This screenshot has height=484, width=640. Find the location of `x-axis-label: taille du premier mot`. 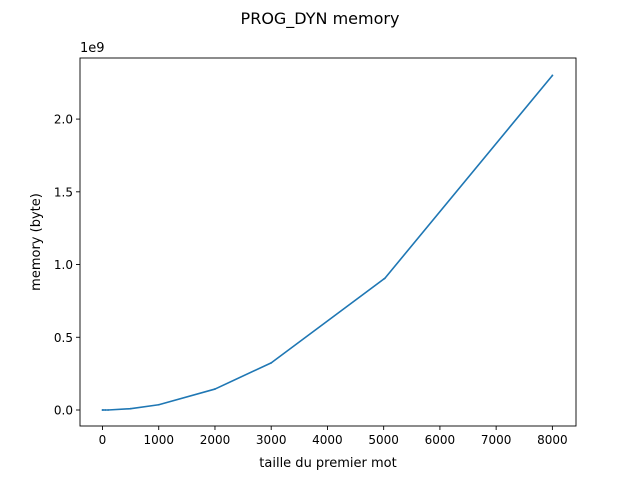

x-axis-label: taille du premier mot is located at coordinates (327, 463).